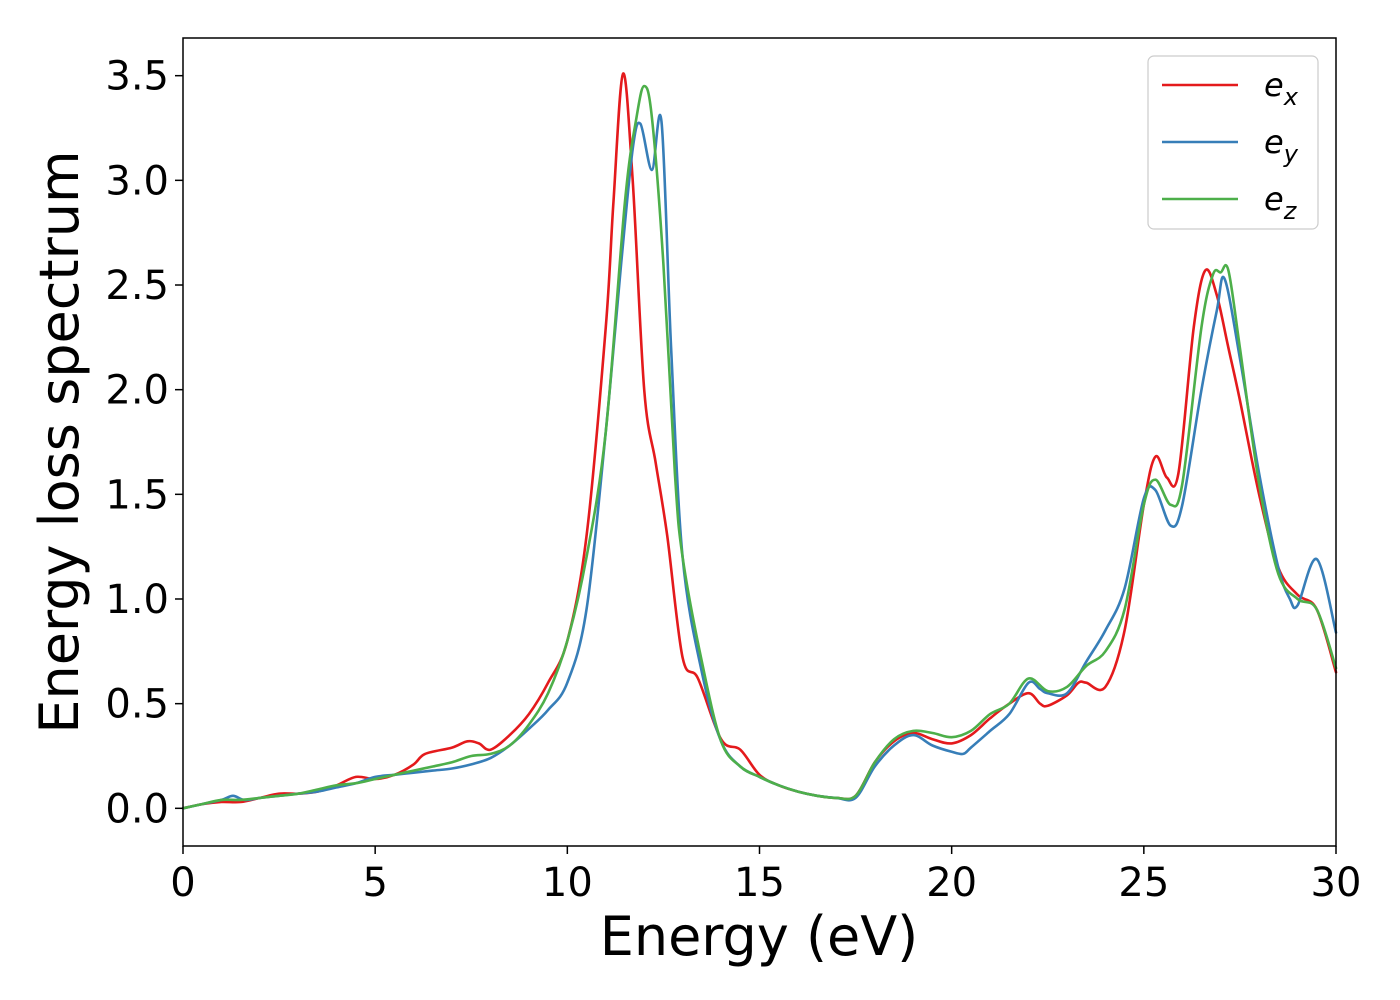 The height and width of the screenshot is (1000, 1400). What do you see at coordinates (1281, 88) in the screenshot?
I see `legend-label: ex` at bounding box center [1281, 88].